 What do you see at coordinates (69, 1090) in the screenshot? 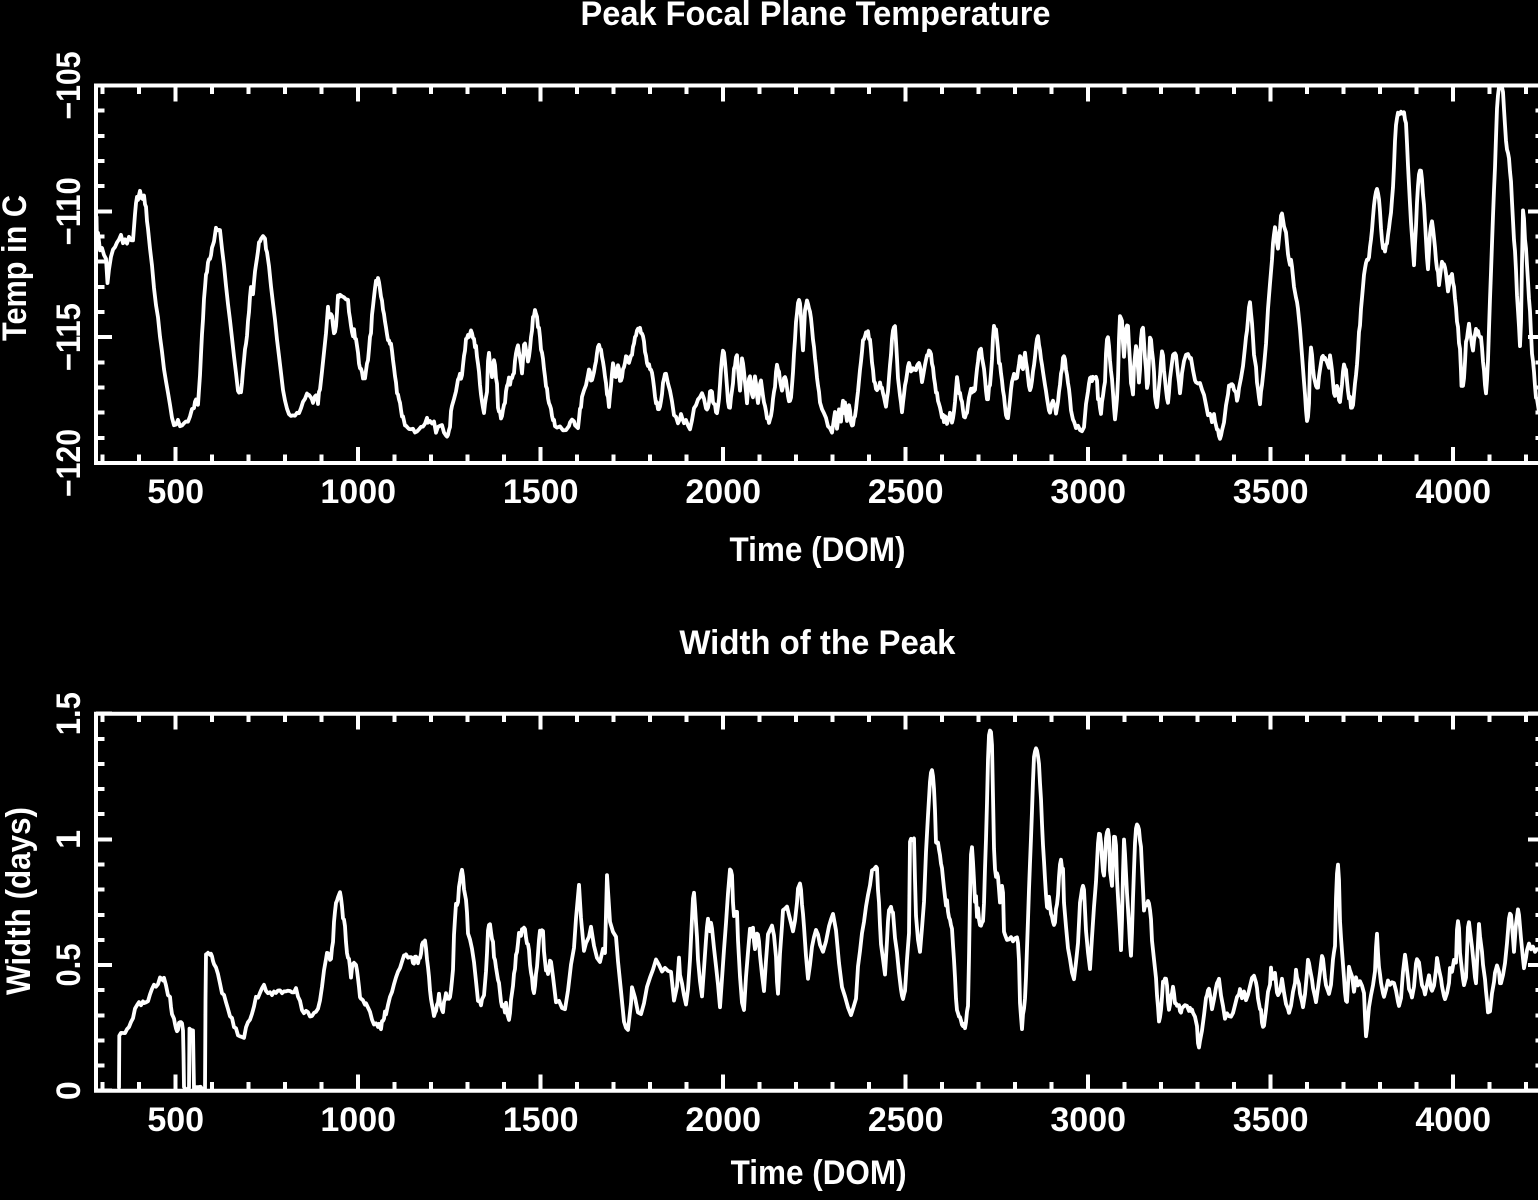
I see `svg-text: 0` at bounding box center [69, 1090].